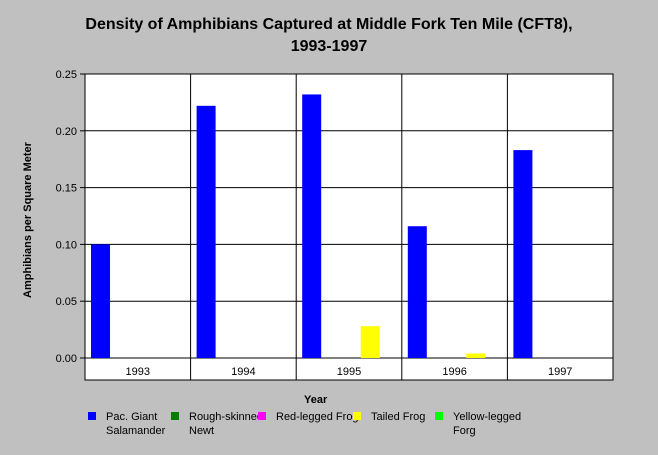  What do you see at coordinates (226, 424) in the screenshot?
I see `legend-label: Rough-skinned Newt` at bounding box center [226, 424].